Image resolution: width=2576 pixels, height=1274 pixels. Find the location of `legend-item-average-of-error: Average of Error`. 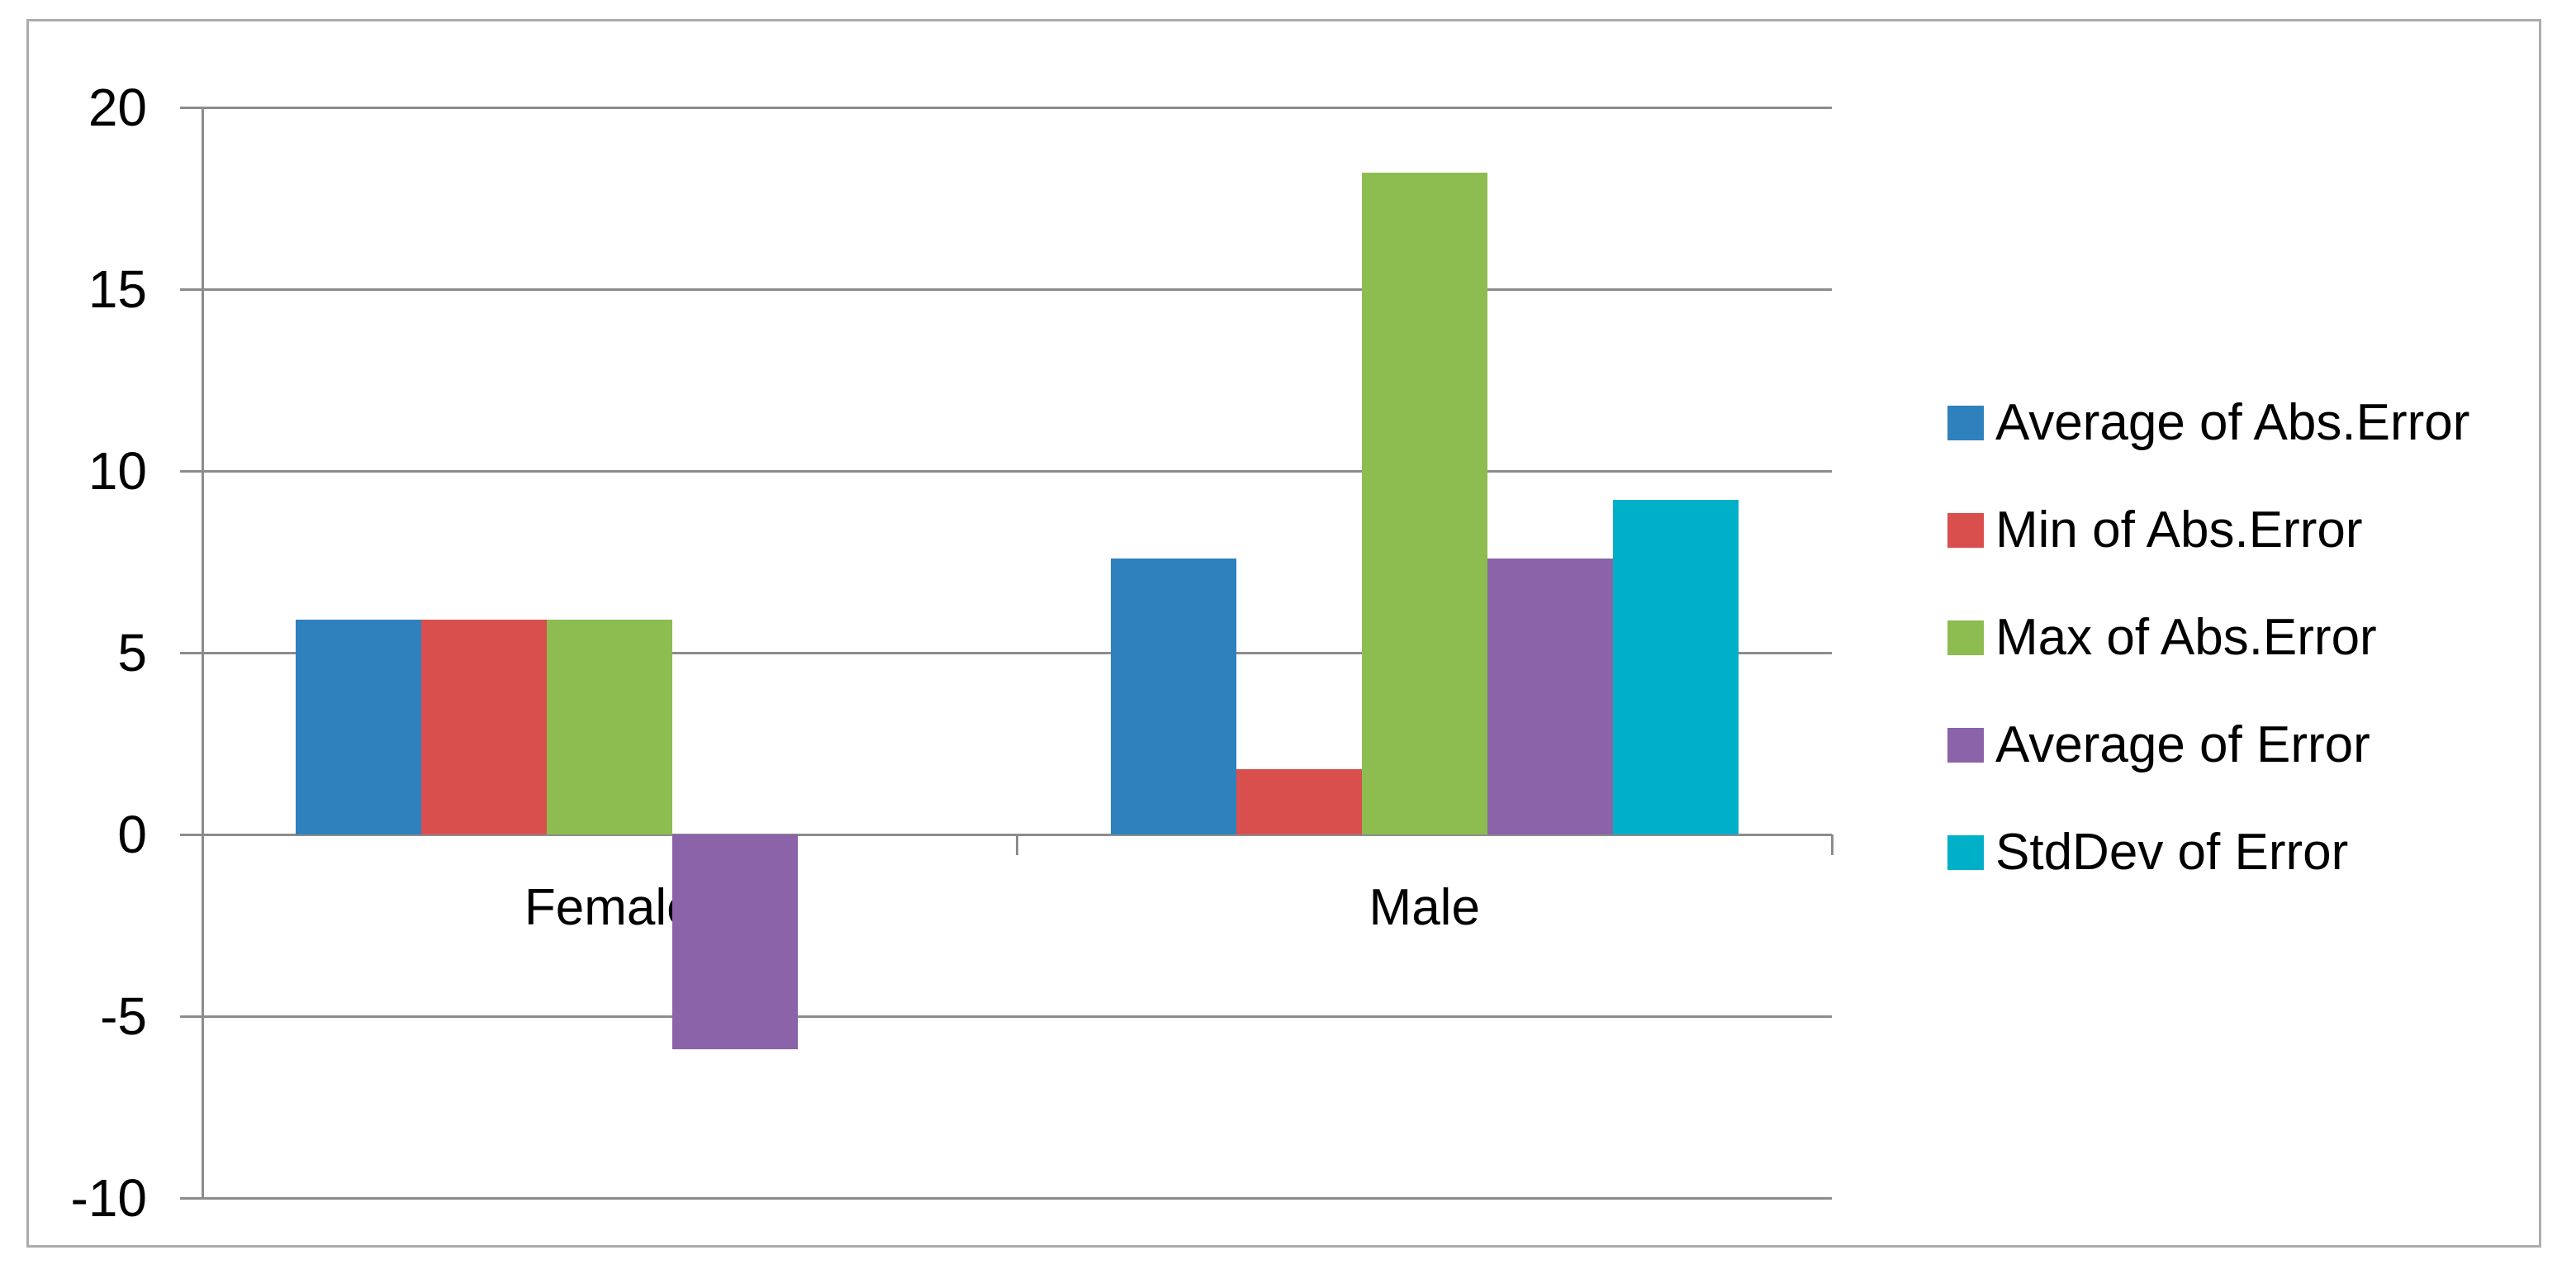

legend-item-average-of-error: Average of Error is located at coordinates (2158, 745).